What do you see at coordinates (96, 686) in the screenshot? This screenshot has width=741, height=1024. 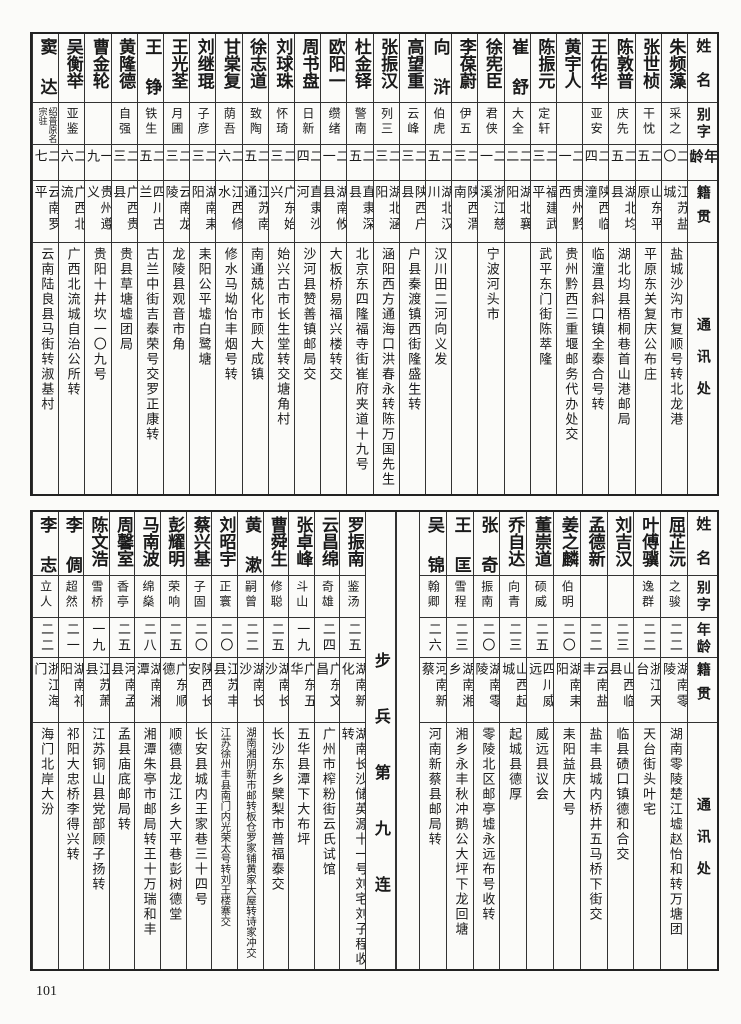 I see `native-place-text: 江苏萧县` at bounding box center [96, 686].